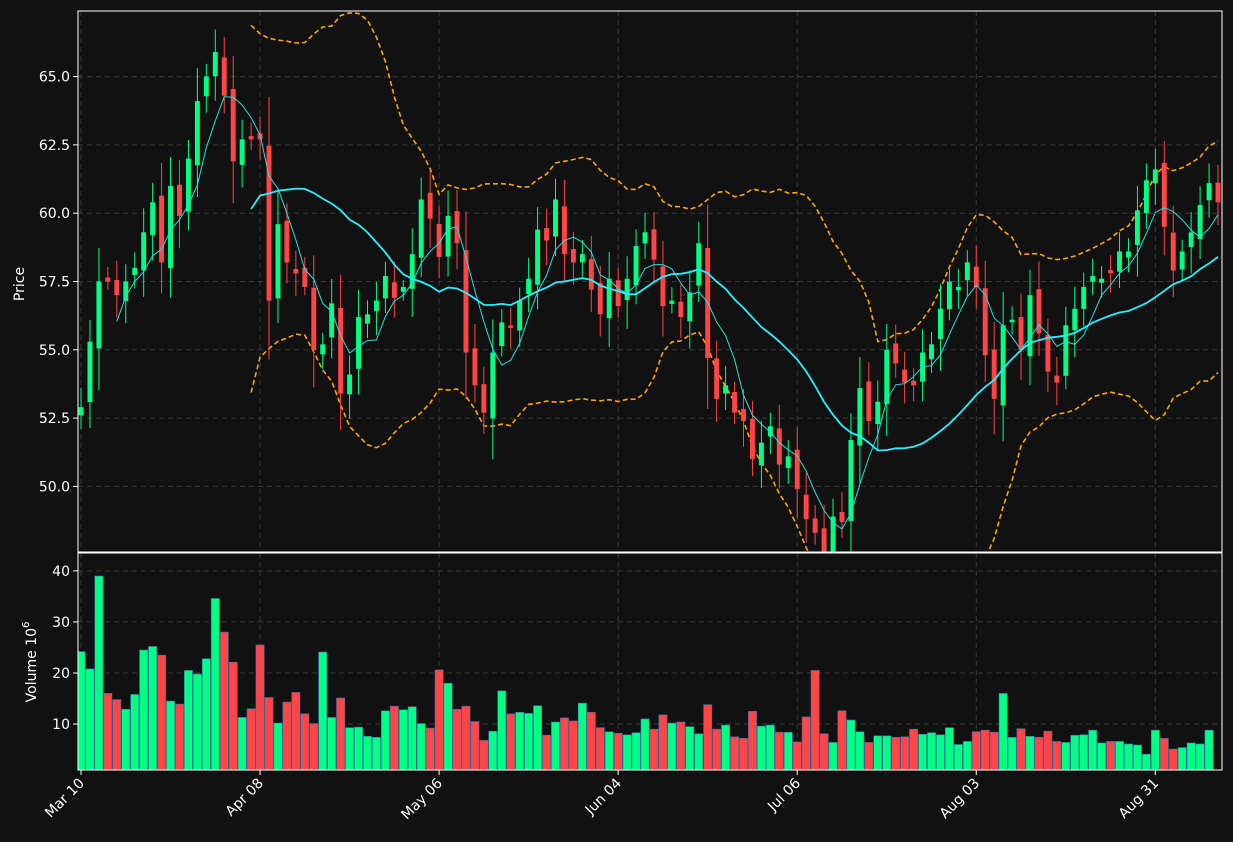 The image size is (1233, 842). Describe the element at coordinates (58, 282) in the screenshot. I see `price-y-ticks: 50.0 52.5 55.0 57.5 60.0 62.5 65.0` at that location.